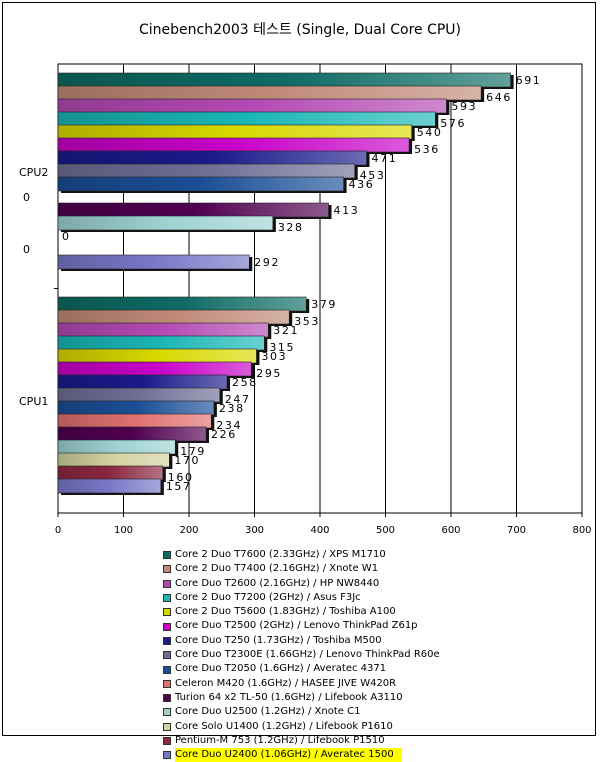 This screenshot has height=762, width=600. I want to click on data-label: 170, so click(187, 460).